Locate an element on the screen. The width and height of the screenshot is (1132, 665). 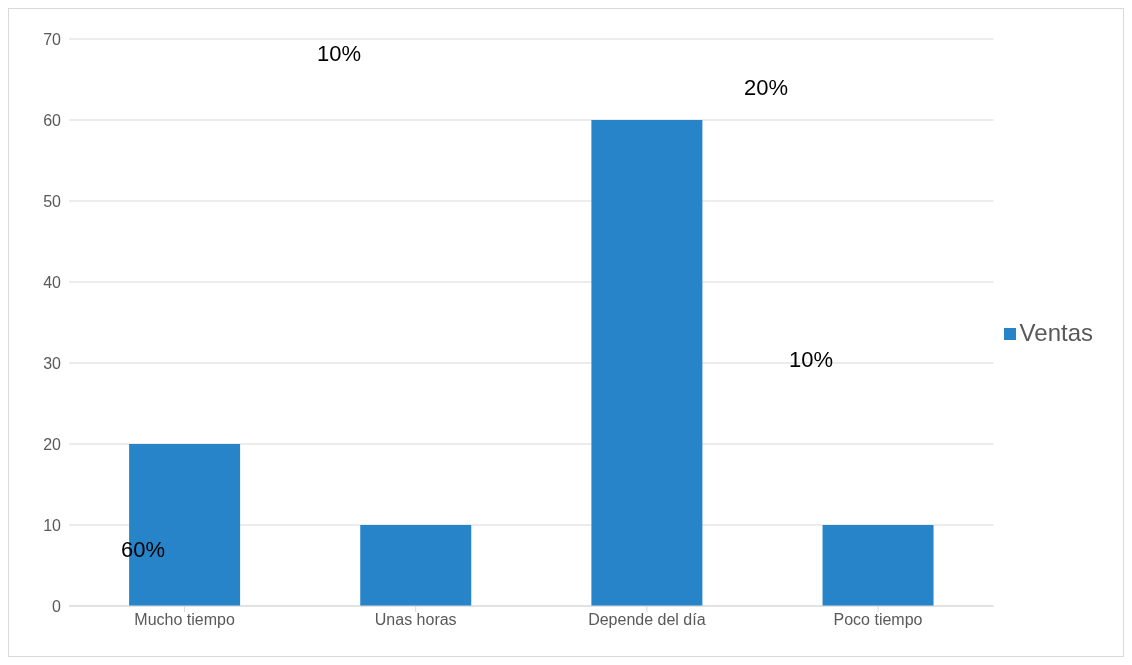
y-tick-label: 10 is located at coordinates (52, 525).